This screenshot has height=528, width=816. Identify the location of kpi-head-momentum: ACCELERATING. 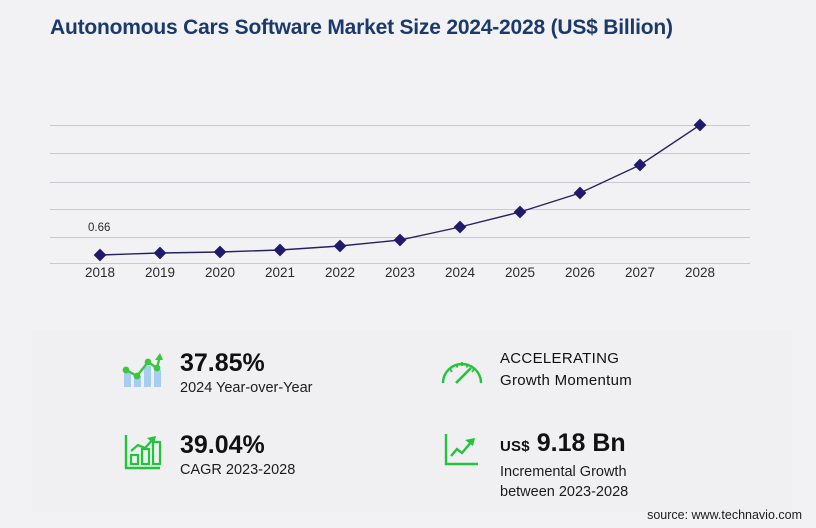
(560, 358).